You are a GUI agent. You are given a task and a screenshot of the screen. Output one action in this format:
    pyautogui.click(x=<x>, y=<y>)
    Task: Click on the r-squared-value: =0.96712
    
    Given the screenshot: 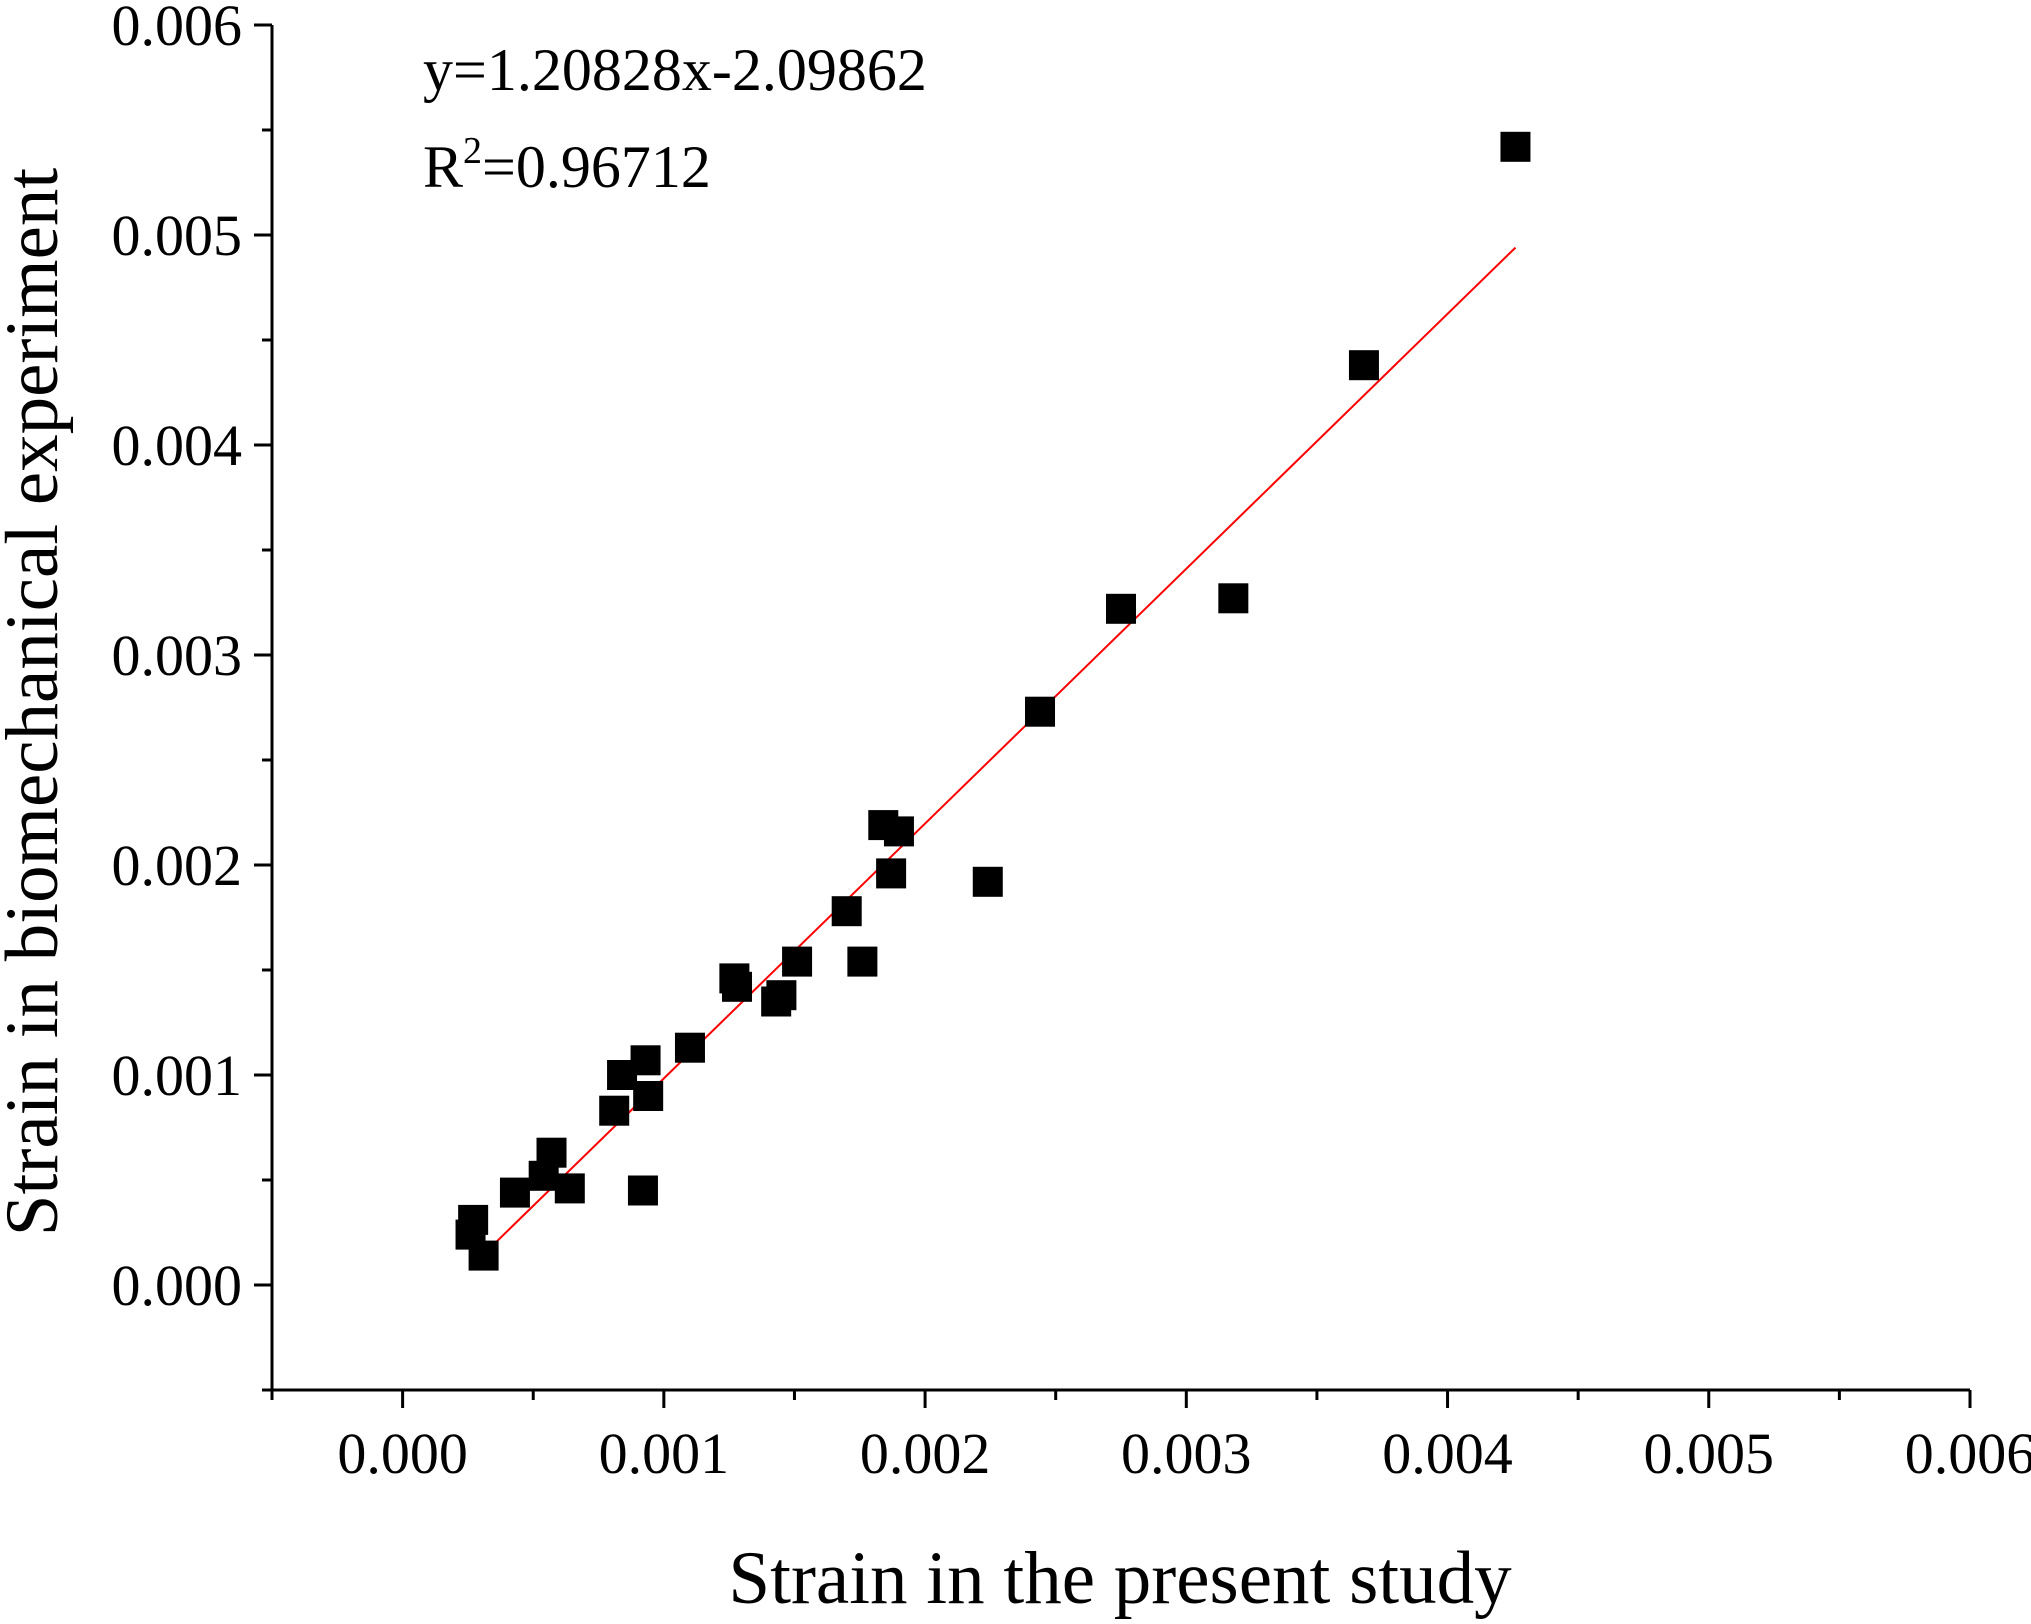 What is the action you would take?
    pyautogui.click(x=596, y=167)
    